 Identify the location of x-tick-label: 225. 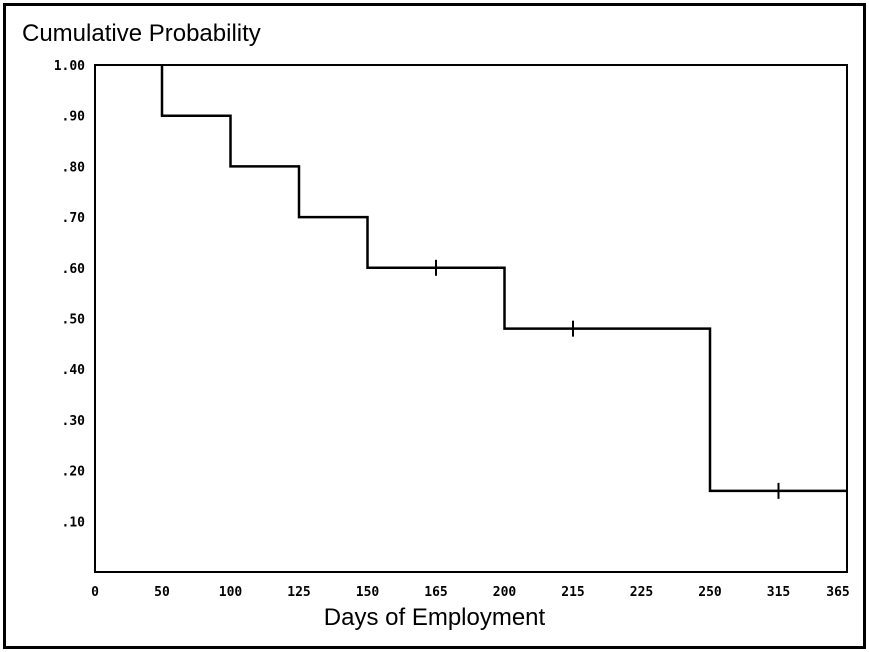
(641, 592).